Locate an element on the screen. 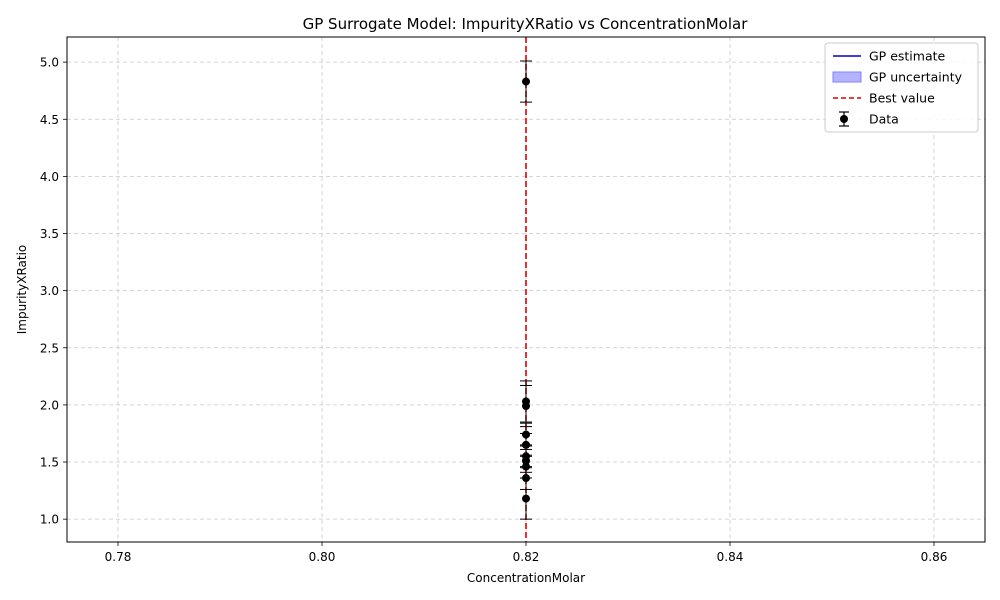 The width and height of the screenshot is (1000, 600). y-tick-label: 3.0 is located at coordinates (49, 291).